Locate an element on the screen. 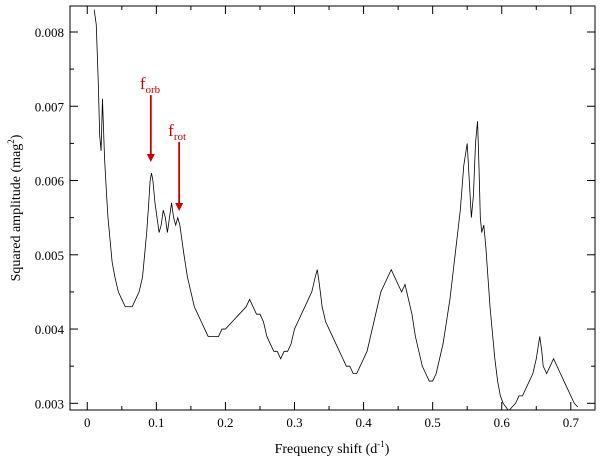 The image size is (600, 457). x-tick-label: 0 is located at coordinates (87, 422).